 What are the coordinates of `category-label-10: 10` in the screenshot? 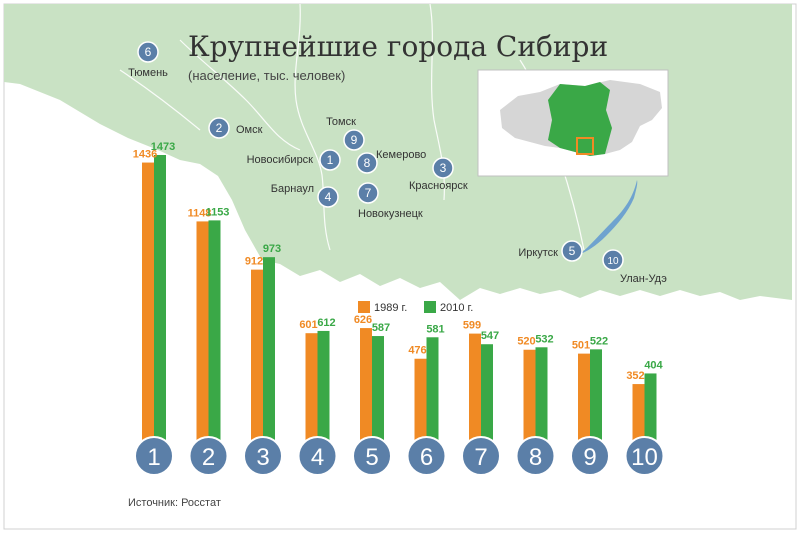 It's located at (644, 457).